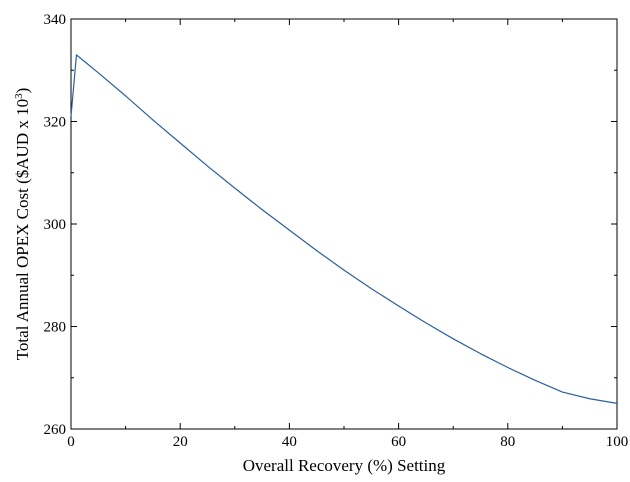  Describe the element at coordinates (180, 442) in the screenshot. I see `x-tick-label: 20` at that location.